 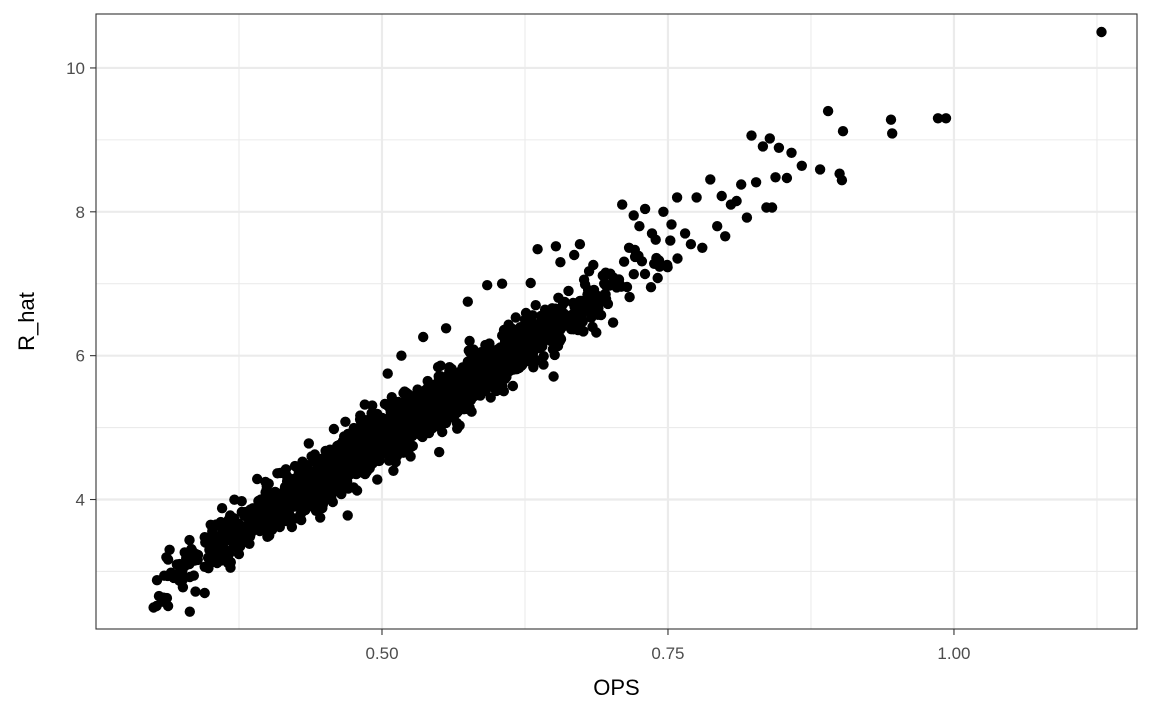 I want to click on y-axis-tick-label: 6, so click(x=80, y=356).